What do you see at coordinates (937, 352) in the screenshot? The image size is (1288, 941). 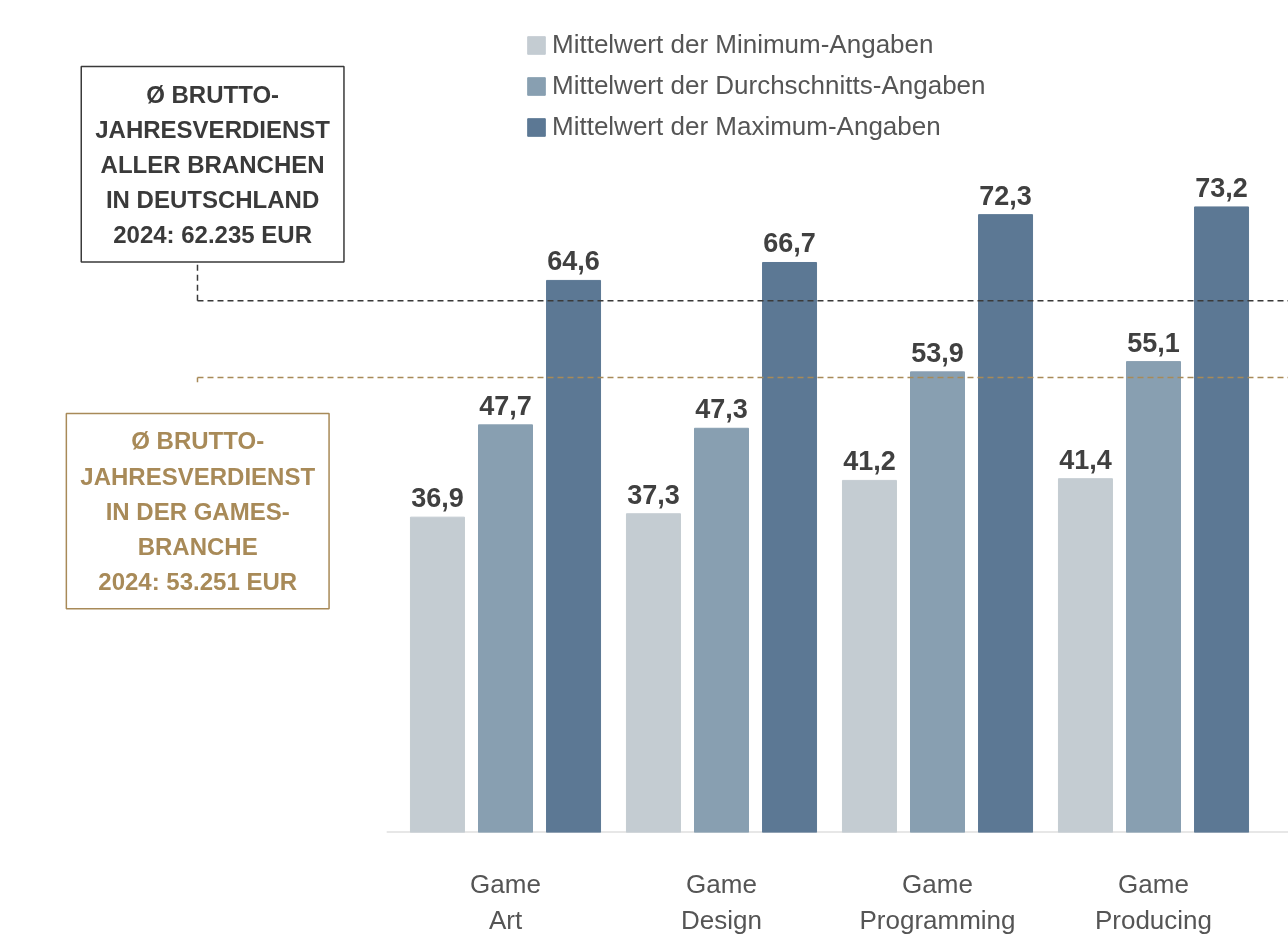 I see `data-label: 53,9` at bounding box center [937, 352].